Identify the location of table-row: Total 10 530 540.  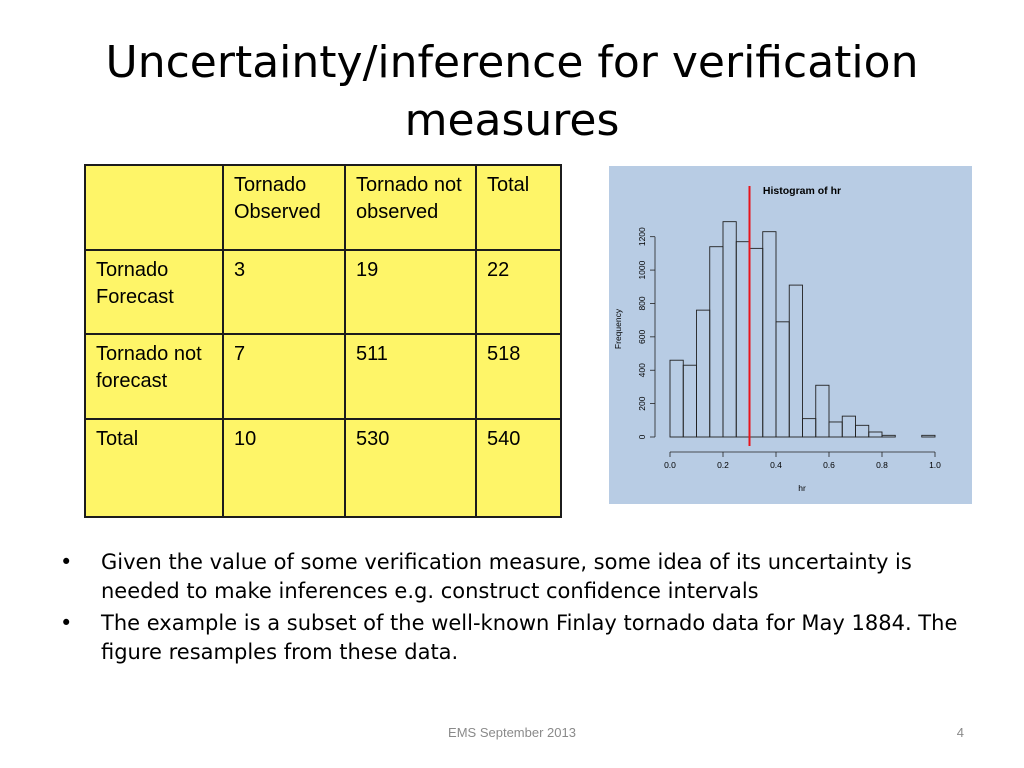
(323, 468).